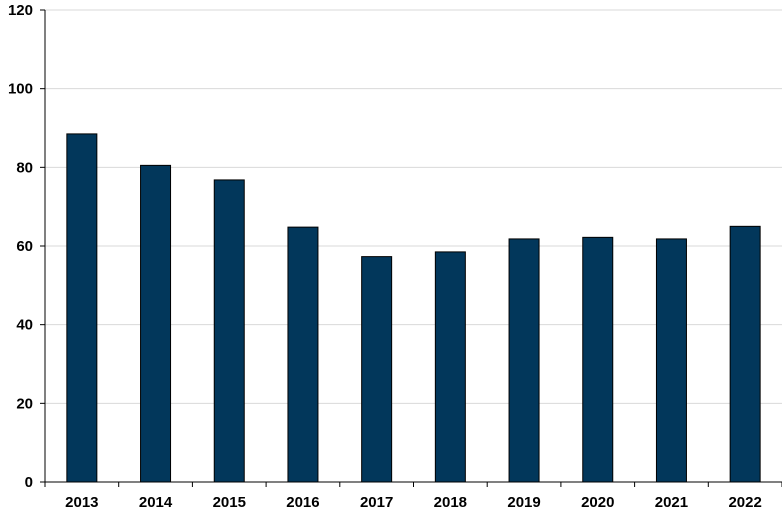  I want to click on y-tick-label: 0, so click(29, 482).